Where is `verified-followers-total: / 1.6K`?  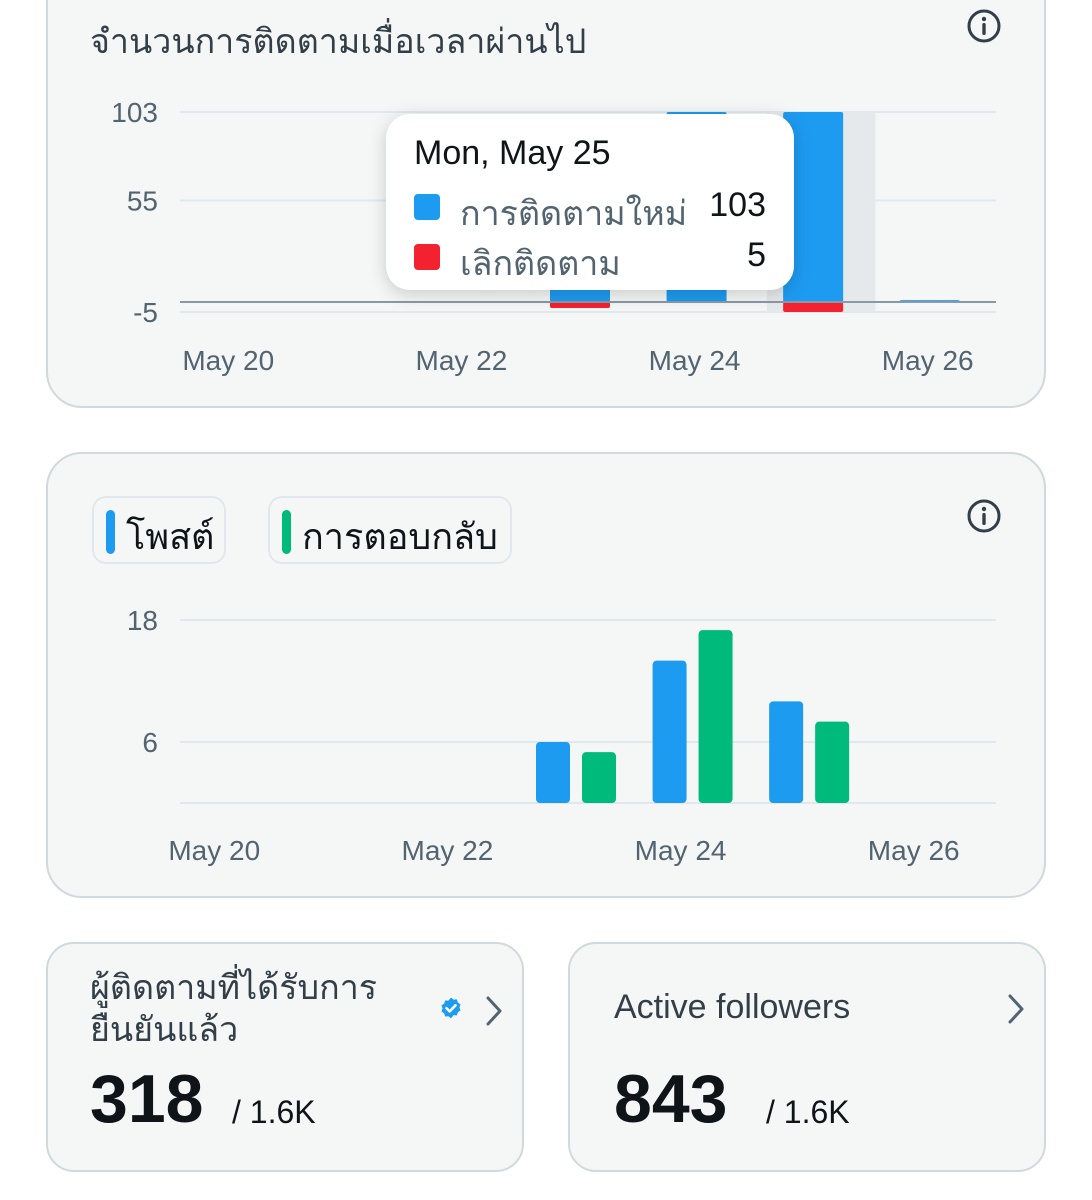 verified-followers-total: / 1.6K is located at coordinates (274, 1112).